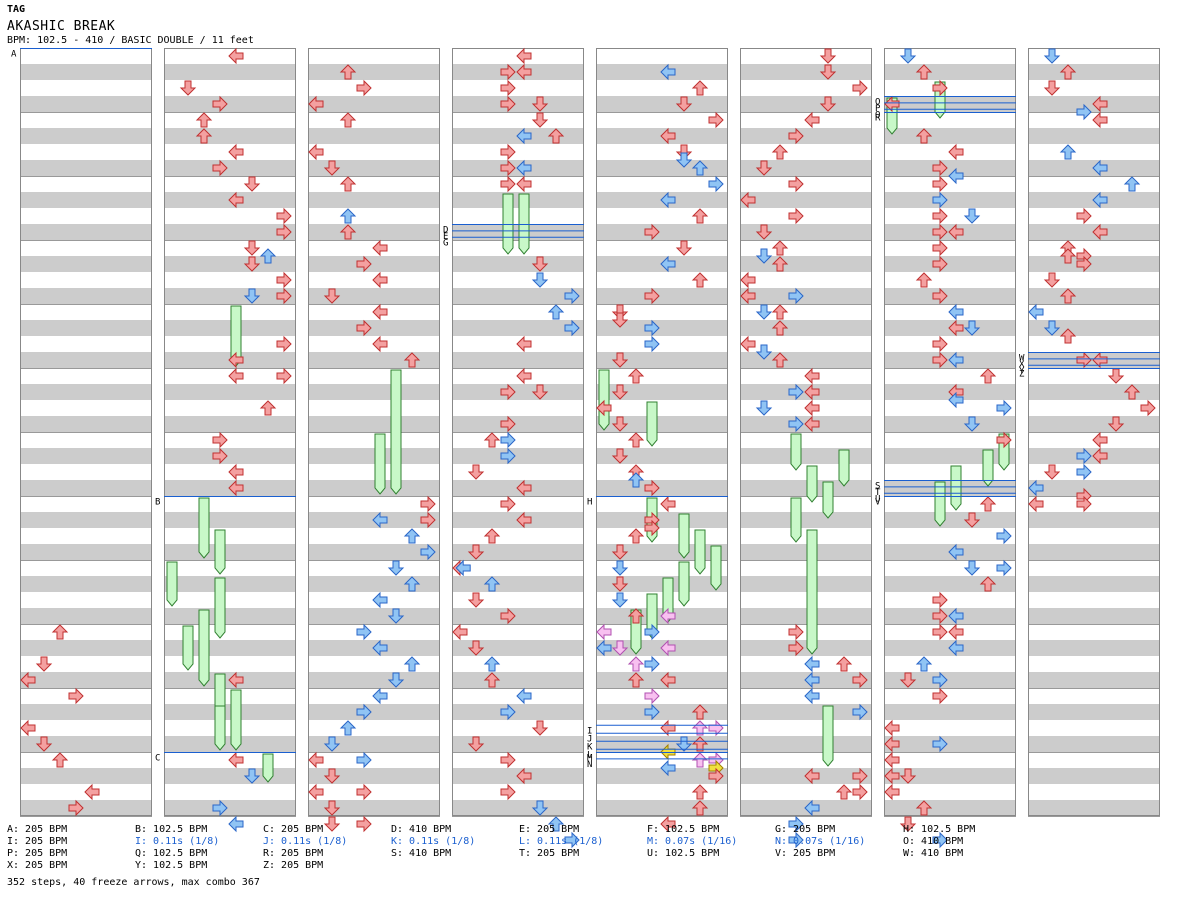 Image resolution: width=1184 pixels, height=912 pixels. Describe the element at coordinates (805, 829) in the screenshot. I see `legend-entry: G: 205 BPM` at that location.